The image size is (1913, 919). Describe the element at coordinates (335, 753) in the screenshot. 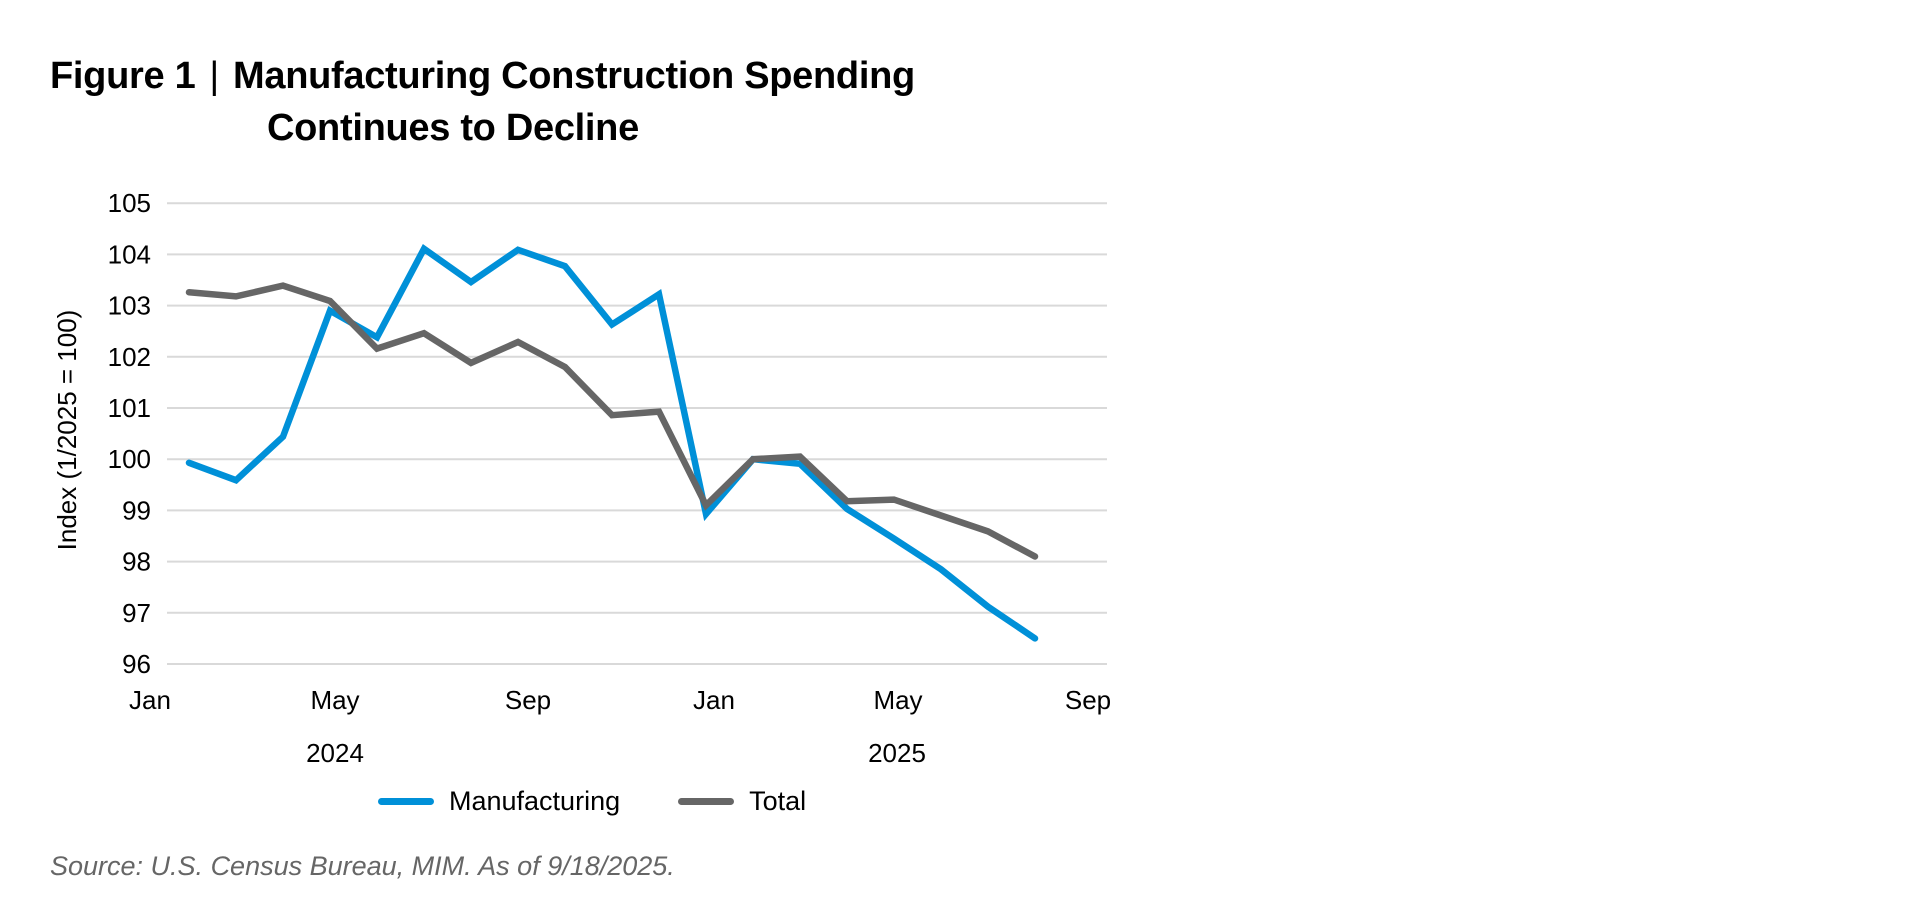

I see `x-year-label: 2024` at that location.